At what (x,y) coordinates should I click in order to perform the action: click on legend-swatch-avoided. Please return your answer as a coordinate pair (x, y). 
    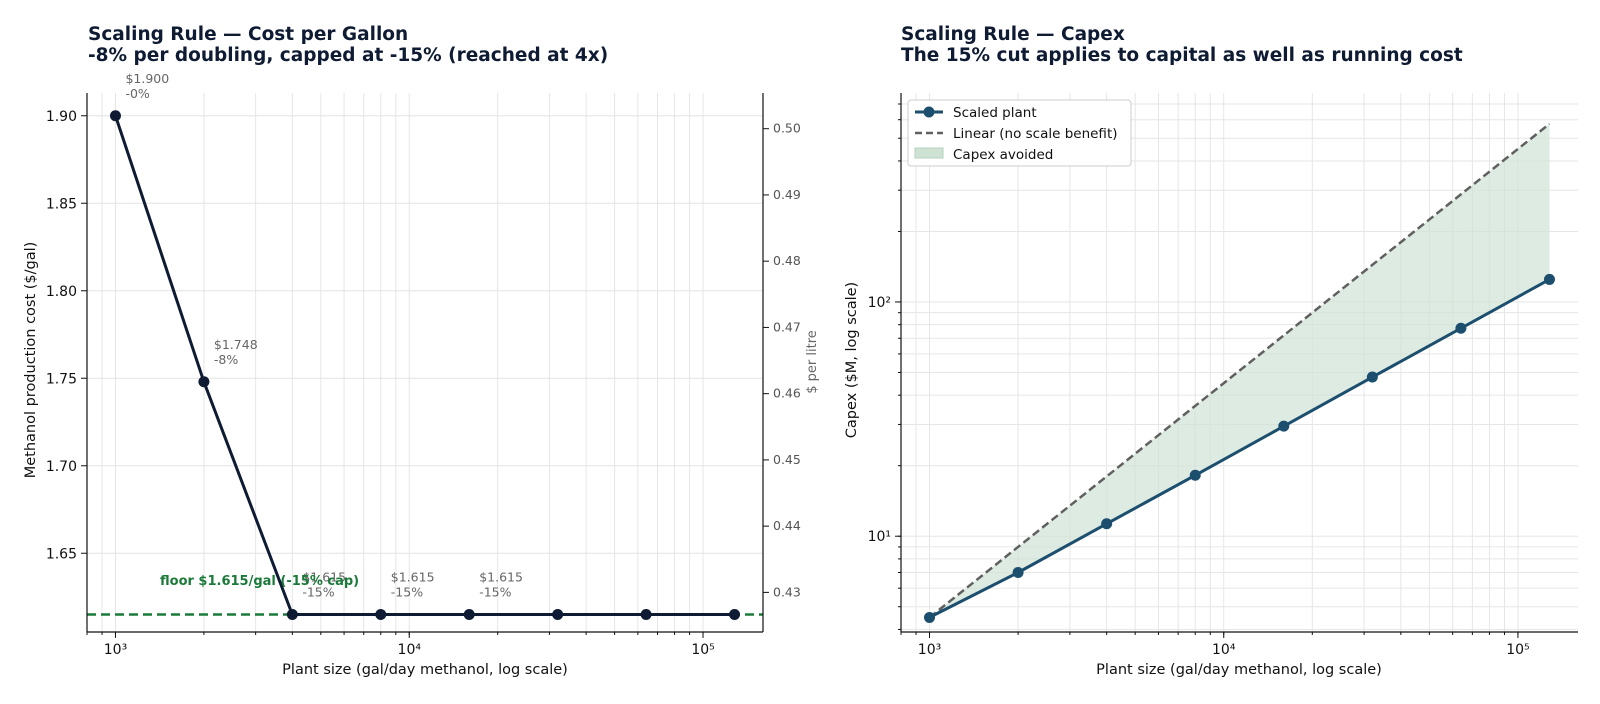
    Looking at the image, I should click on (929, 153).